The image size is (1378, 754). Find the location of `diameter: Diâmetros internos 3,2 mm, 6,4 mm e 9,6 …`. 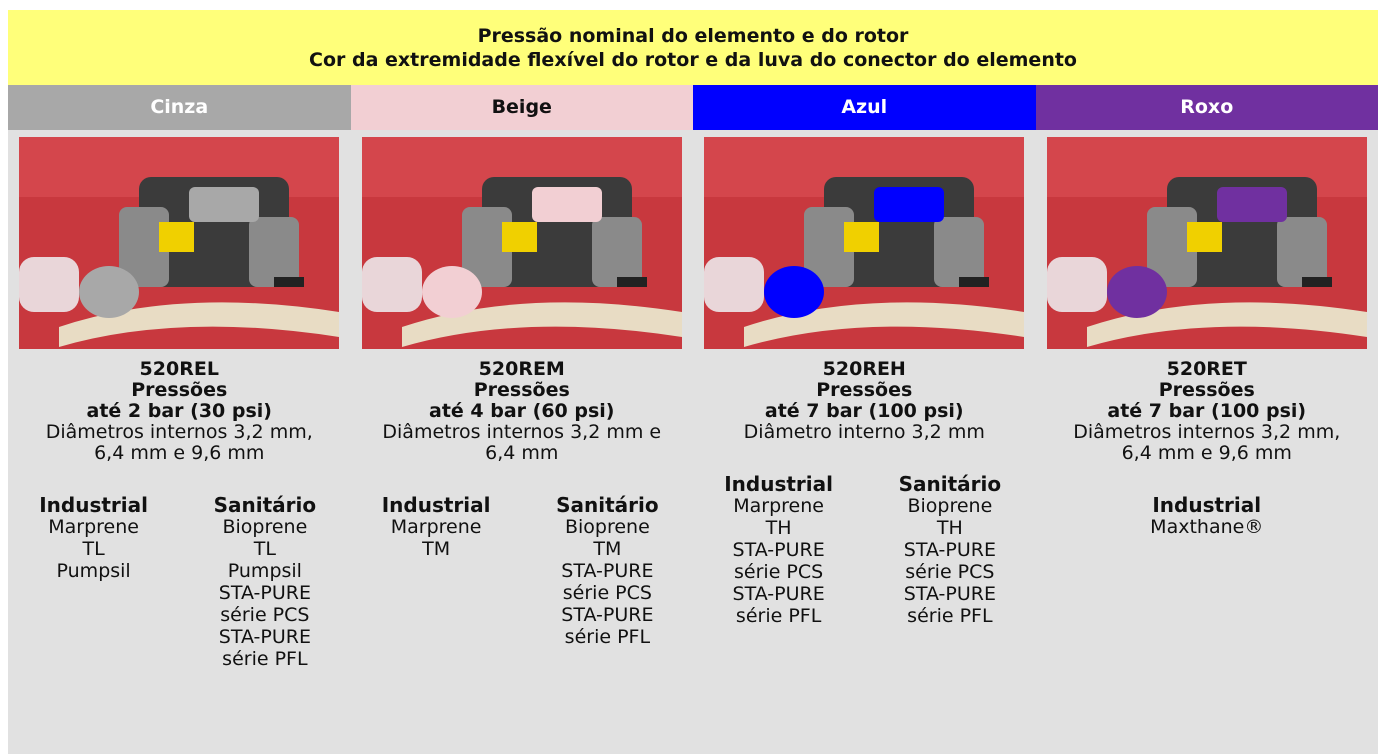

diameter: Diâmetros internos 3,2 mm, 6,4 mm e 9,6 … is located at coordinates (1207, 442).